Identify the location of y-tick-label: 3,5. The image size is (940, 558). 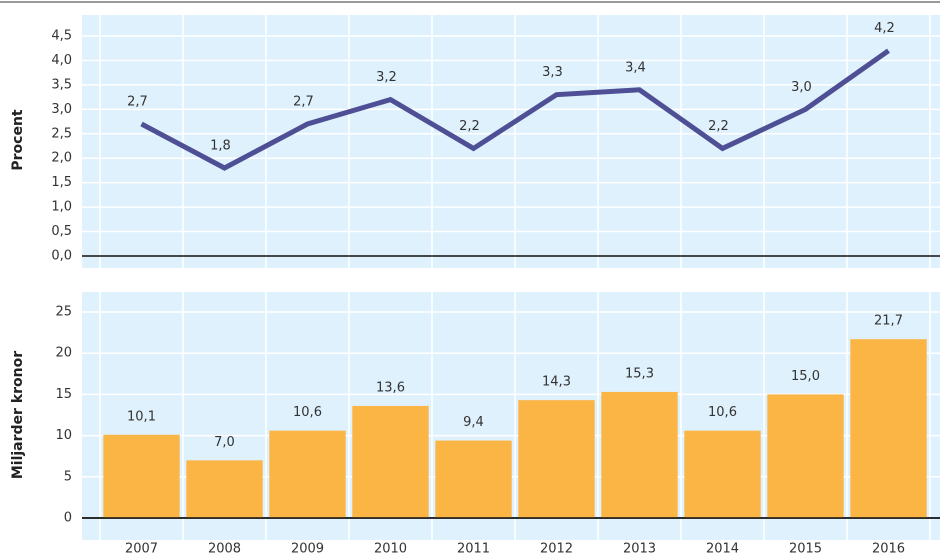
(61, 84).